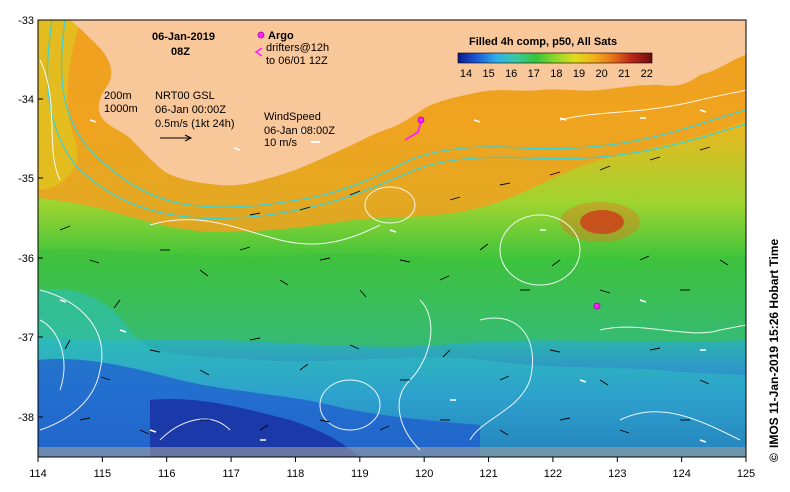 This screenshot has height=492, width=790. What do you see at coordinates (511, 74) in the screenshot?
I see `colorbar-tick-label: 16` at bounding box center [511, 74].